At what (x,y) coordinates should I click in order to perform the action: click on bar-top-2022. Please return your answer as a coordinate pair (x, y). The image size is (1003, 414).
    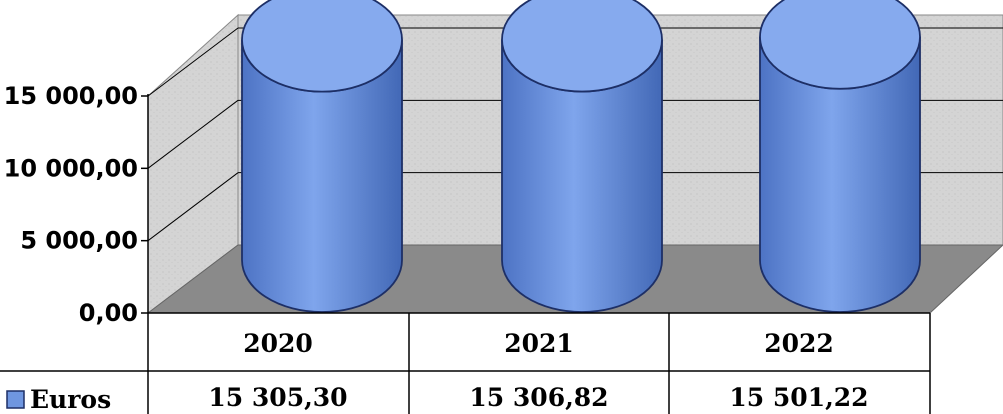
    Looking at the image, I should click on (840, 45).